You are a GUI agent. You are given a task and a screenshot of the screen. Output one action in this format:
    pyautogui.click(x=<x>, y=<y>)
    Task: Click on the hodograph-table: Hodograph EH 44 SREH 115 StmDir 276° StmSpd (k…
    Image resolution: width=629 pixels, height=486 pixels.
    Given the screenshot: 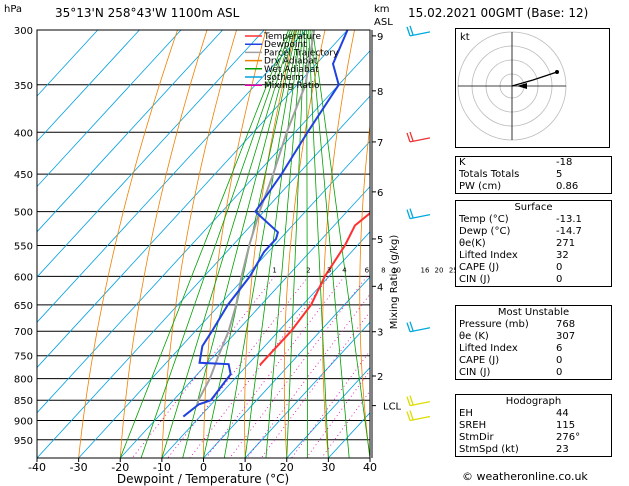 What is the action you would take?
    pyautogui.click(x=533, y=425)
    